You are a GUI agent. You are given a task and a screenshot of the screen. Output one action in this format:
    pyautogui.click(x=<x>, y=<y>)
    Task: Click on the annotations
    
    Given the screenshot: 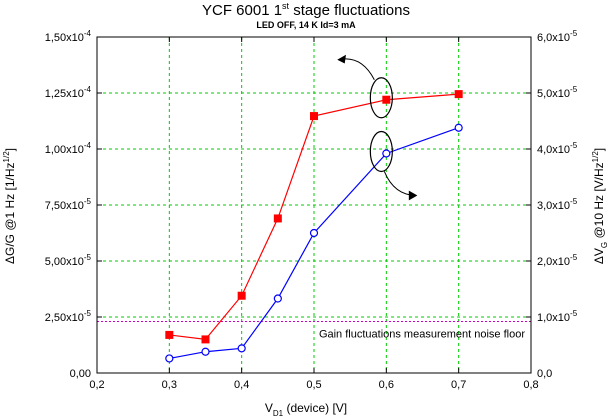 What is the action you would take?
    pyautogui.click(x=377, y=127)
    